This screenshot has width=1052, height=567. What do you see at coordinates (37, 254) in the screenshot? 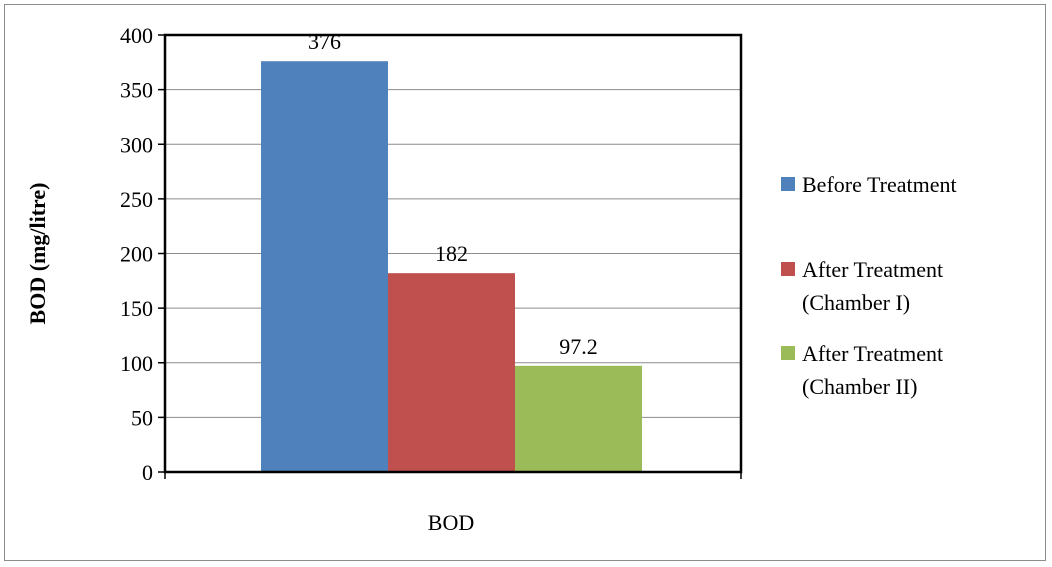
I see `y-axis-label: BOD (mg/litre)` at bounding box center [37, 254].